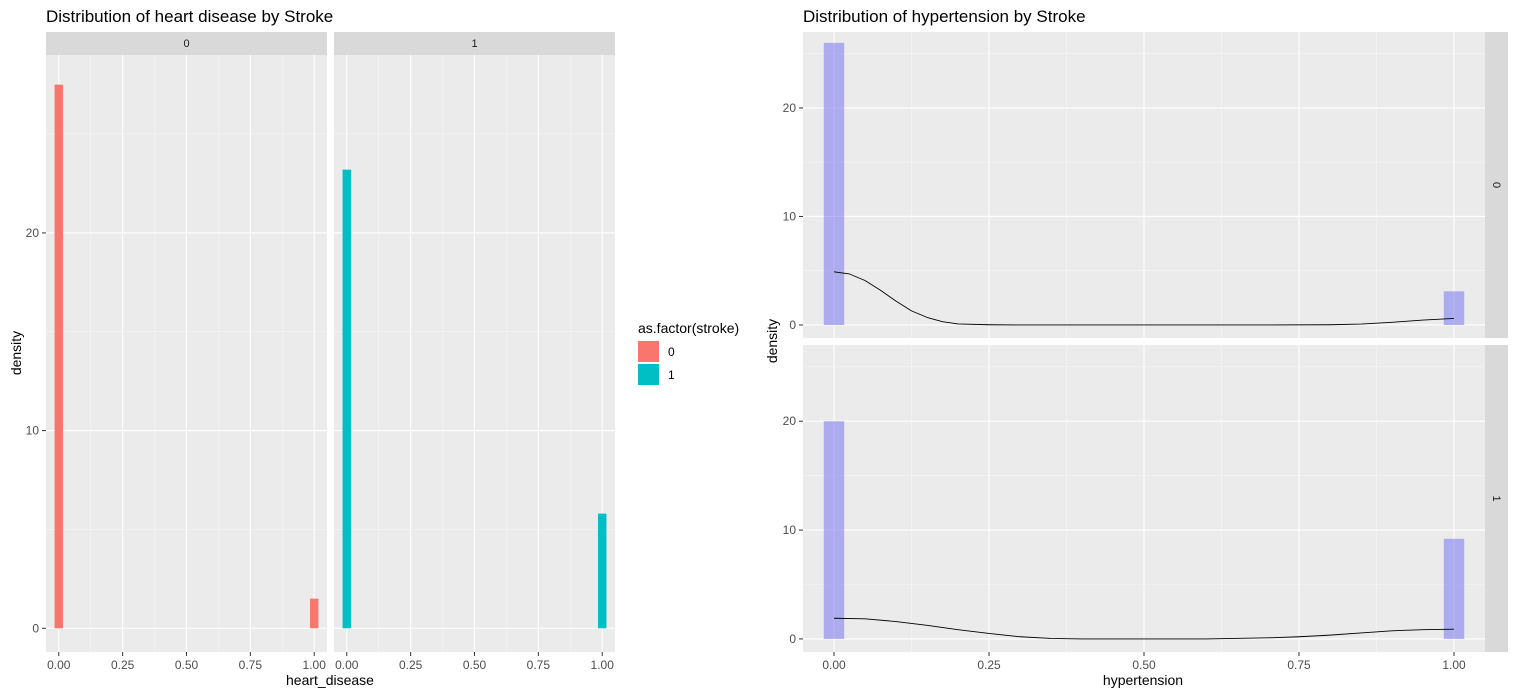  What do you see at coordinates (1143, 680) in the screenshot?
I see `hypertension-x-axis-title: hypertension` at bounding box center [1143, 680].